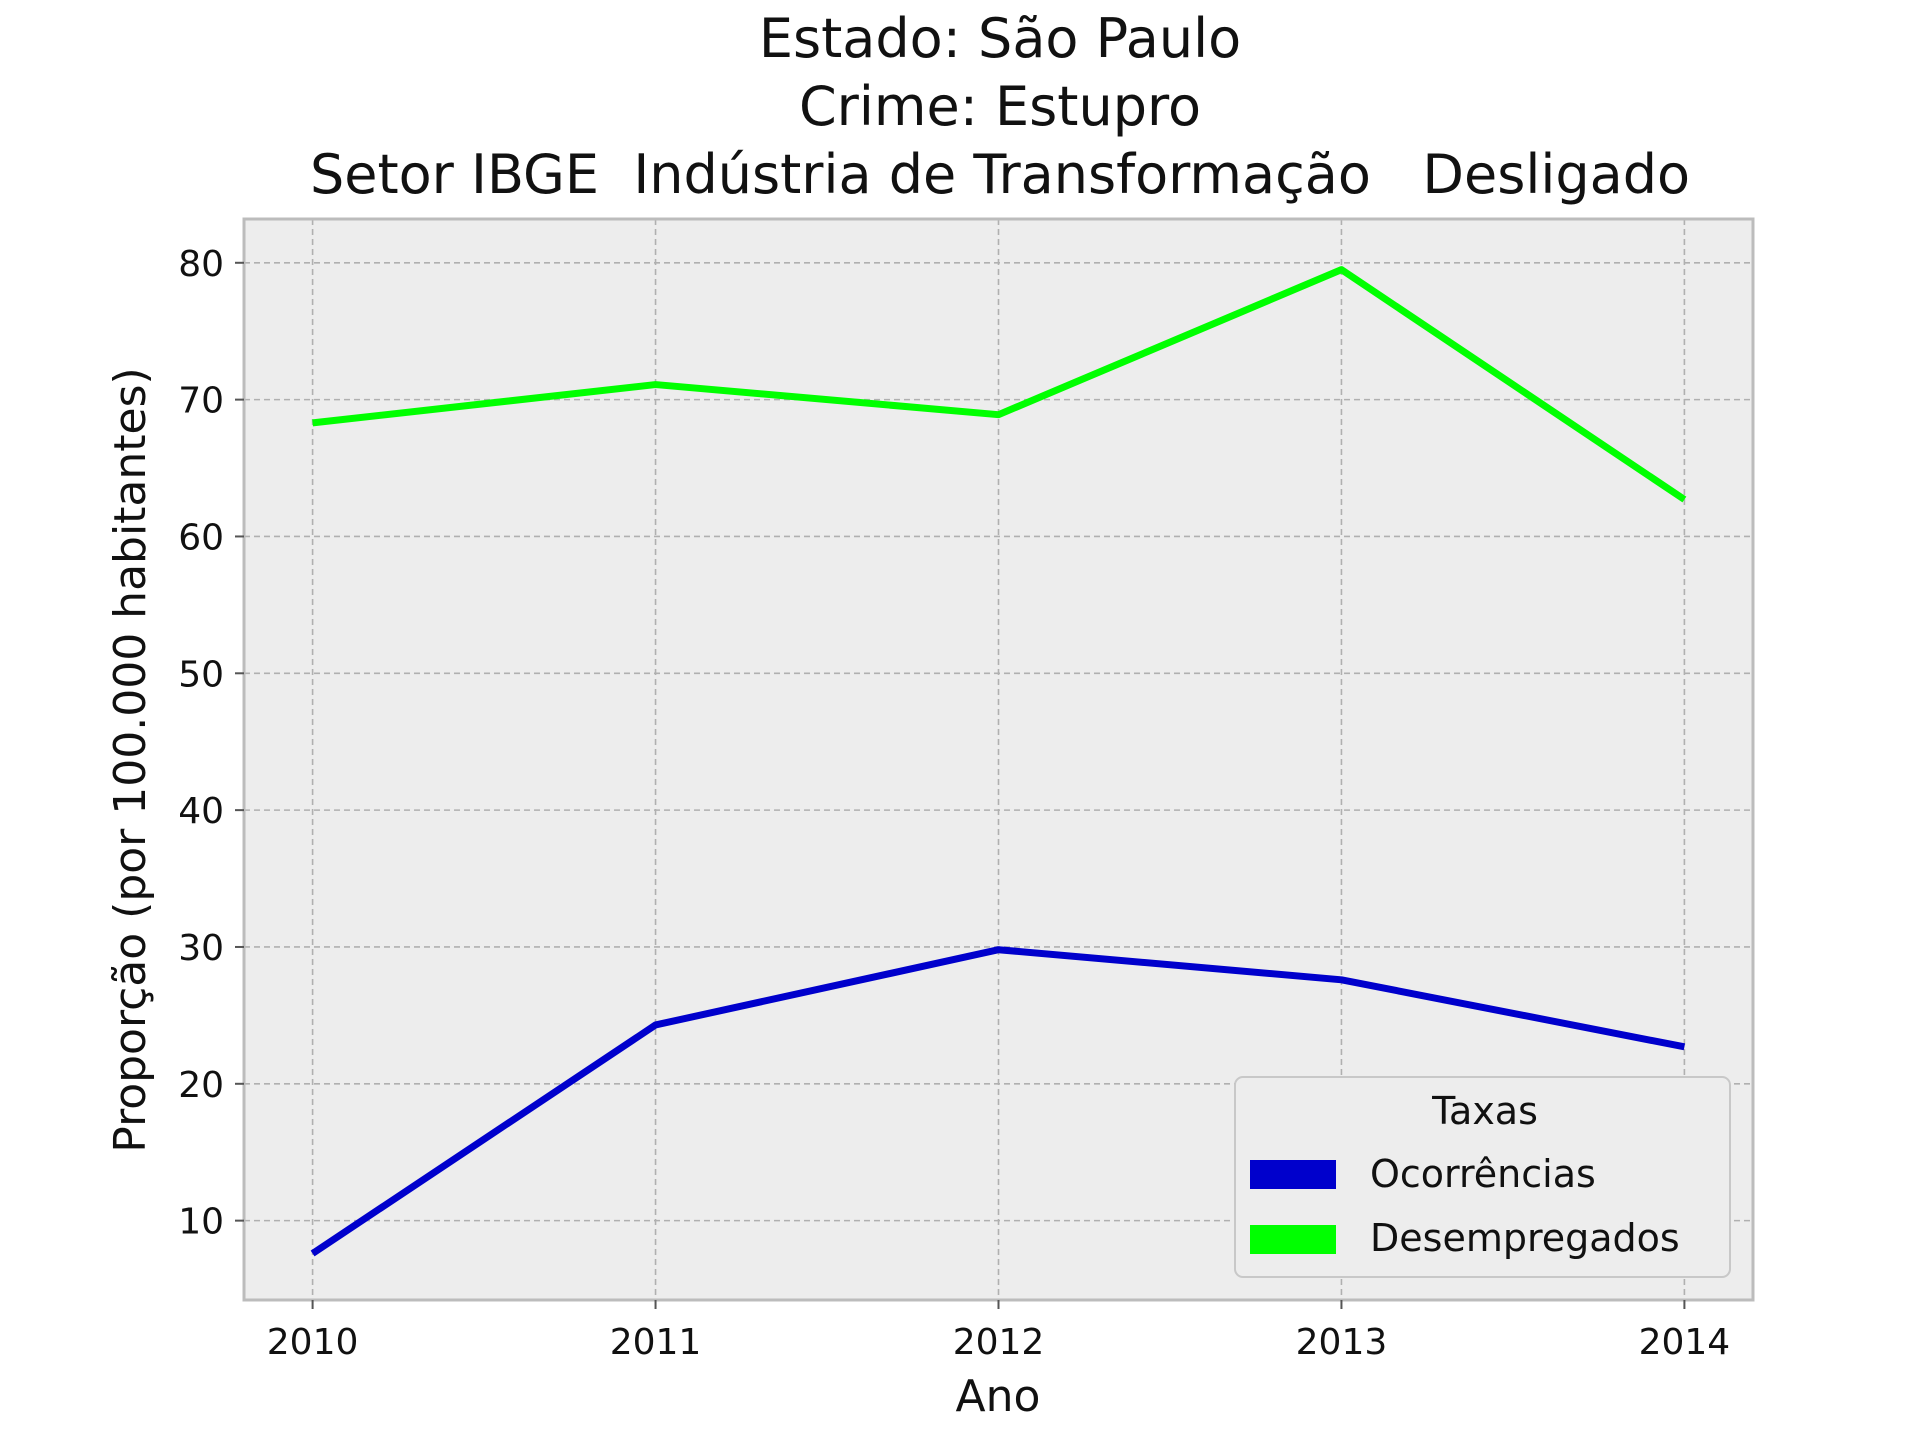  What do you see at coordinates (201, 948) in the screenshot?
I see `y-tick-label: 30` at bounding box center [201, 948].